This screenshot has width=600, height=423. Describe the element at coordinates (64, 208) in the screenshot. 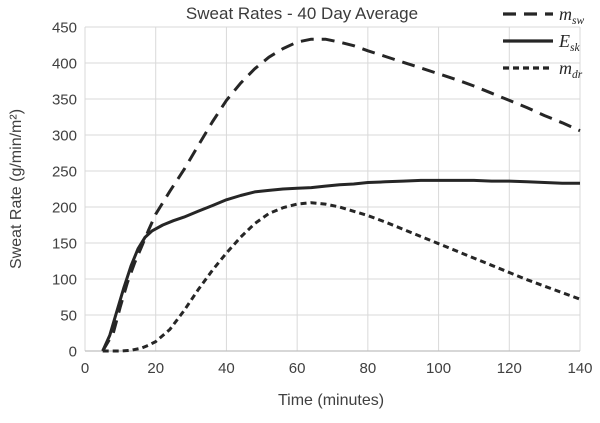

I see `y-tick-label: 200` at that location.